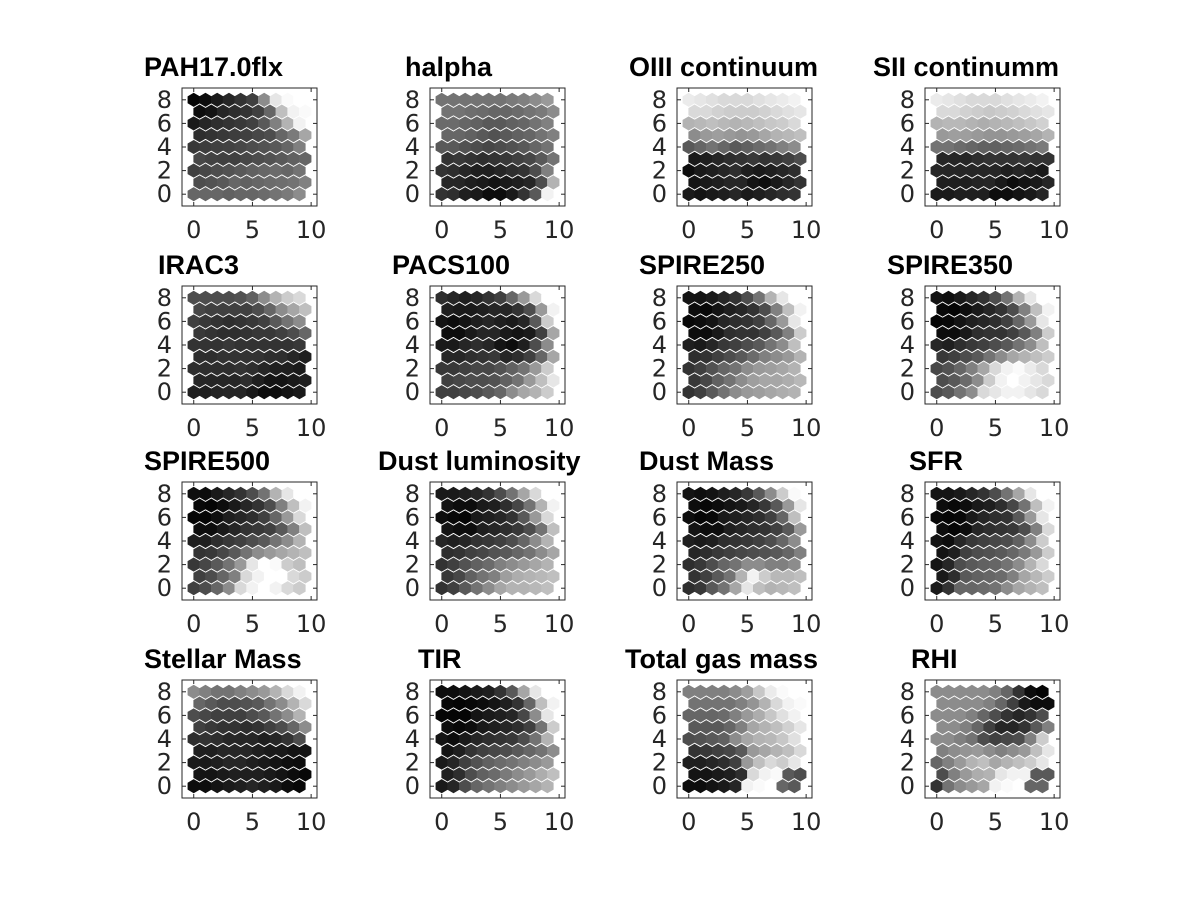 The image size is (1200, 900). What do you see at coordinates (198, 265) in the screenshot?
I see `panel-title: IRAC3` at bounding box center [198, 265].